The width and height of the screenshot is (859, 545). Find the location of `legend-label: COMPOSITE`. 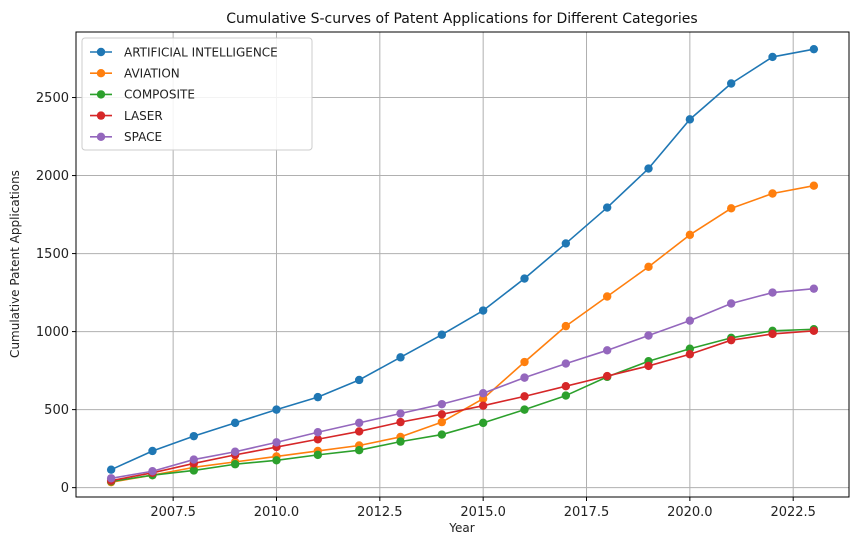

legend-label: COMPOSITE is located at coordinates (159, 95).